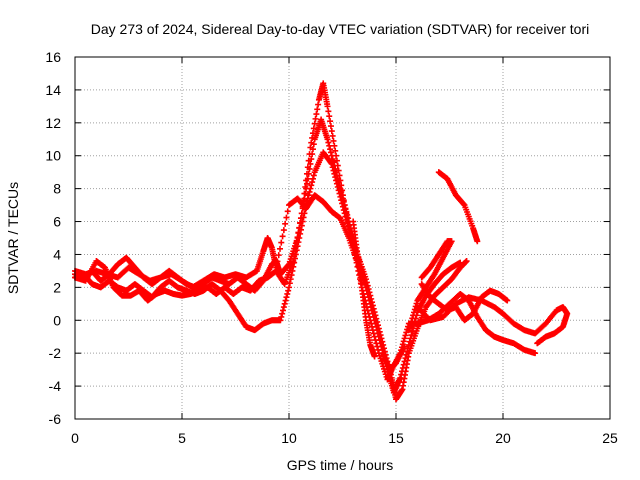  What do you see at coordinates (57, 287) in the screenshot?
I see `y-tick-label: 2` at bounding box center [57, 287].